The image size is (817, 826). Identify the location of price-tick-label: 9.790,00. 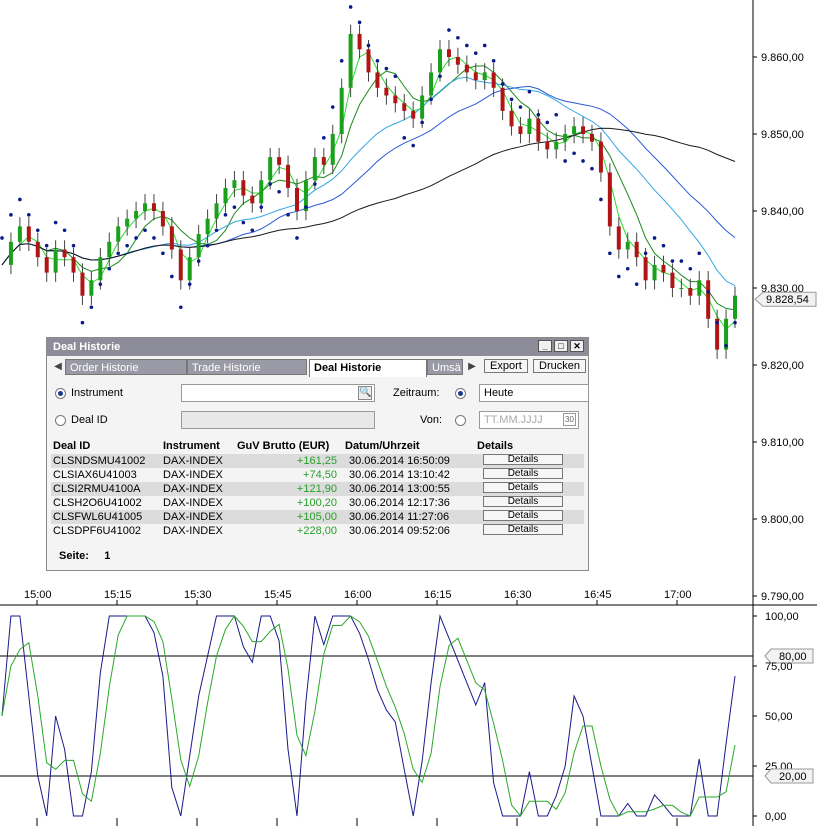
(782, 597).